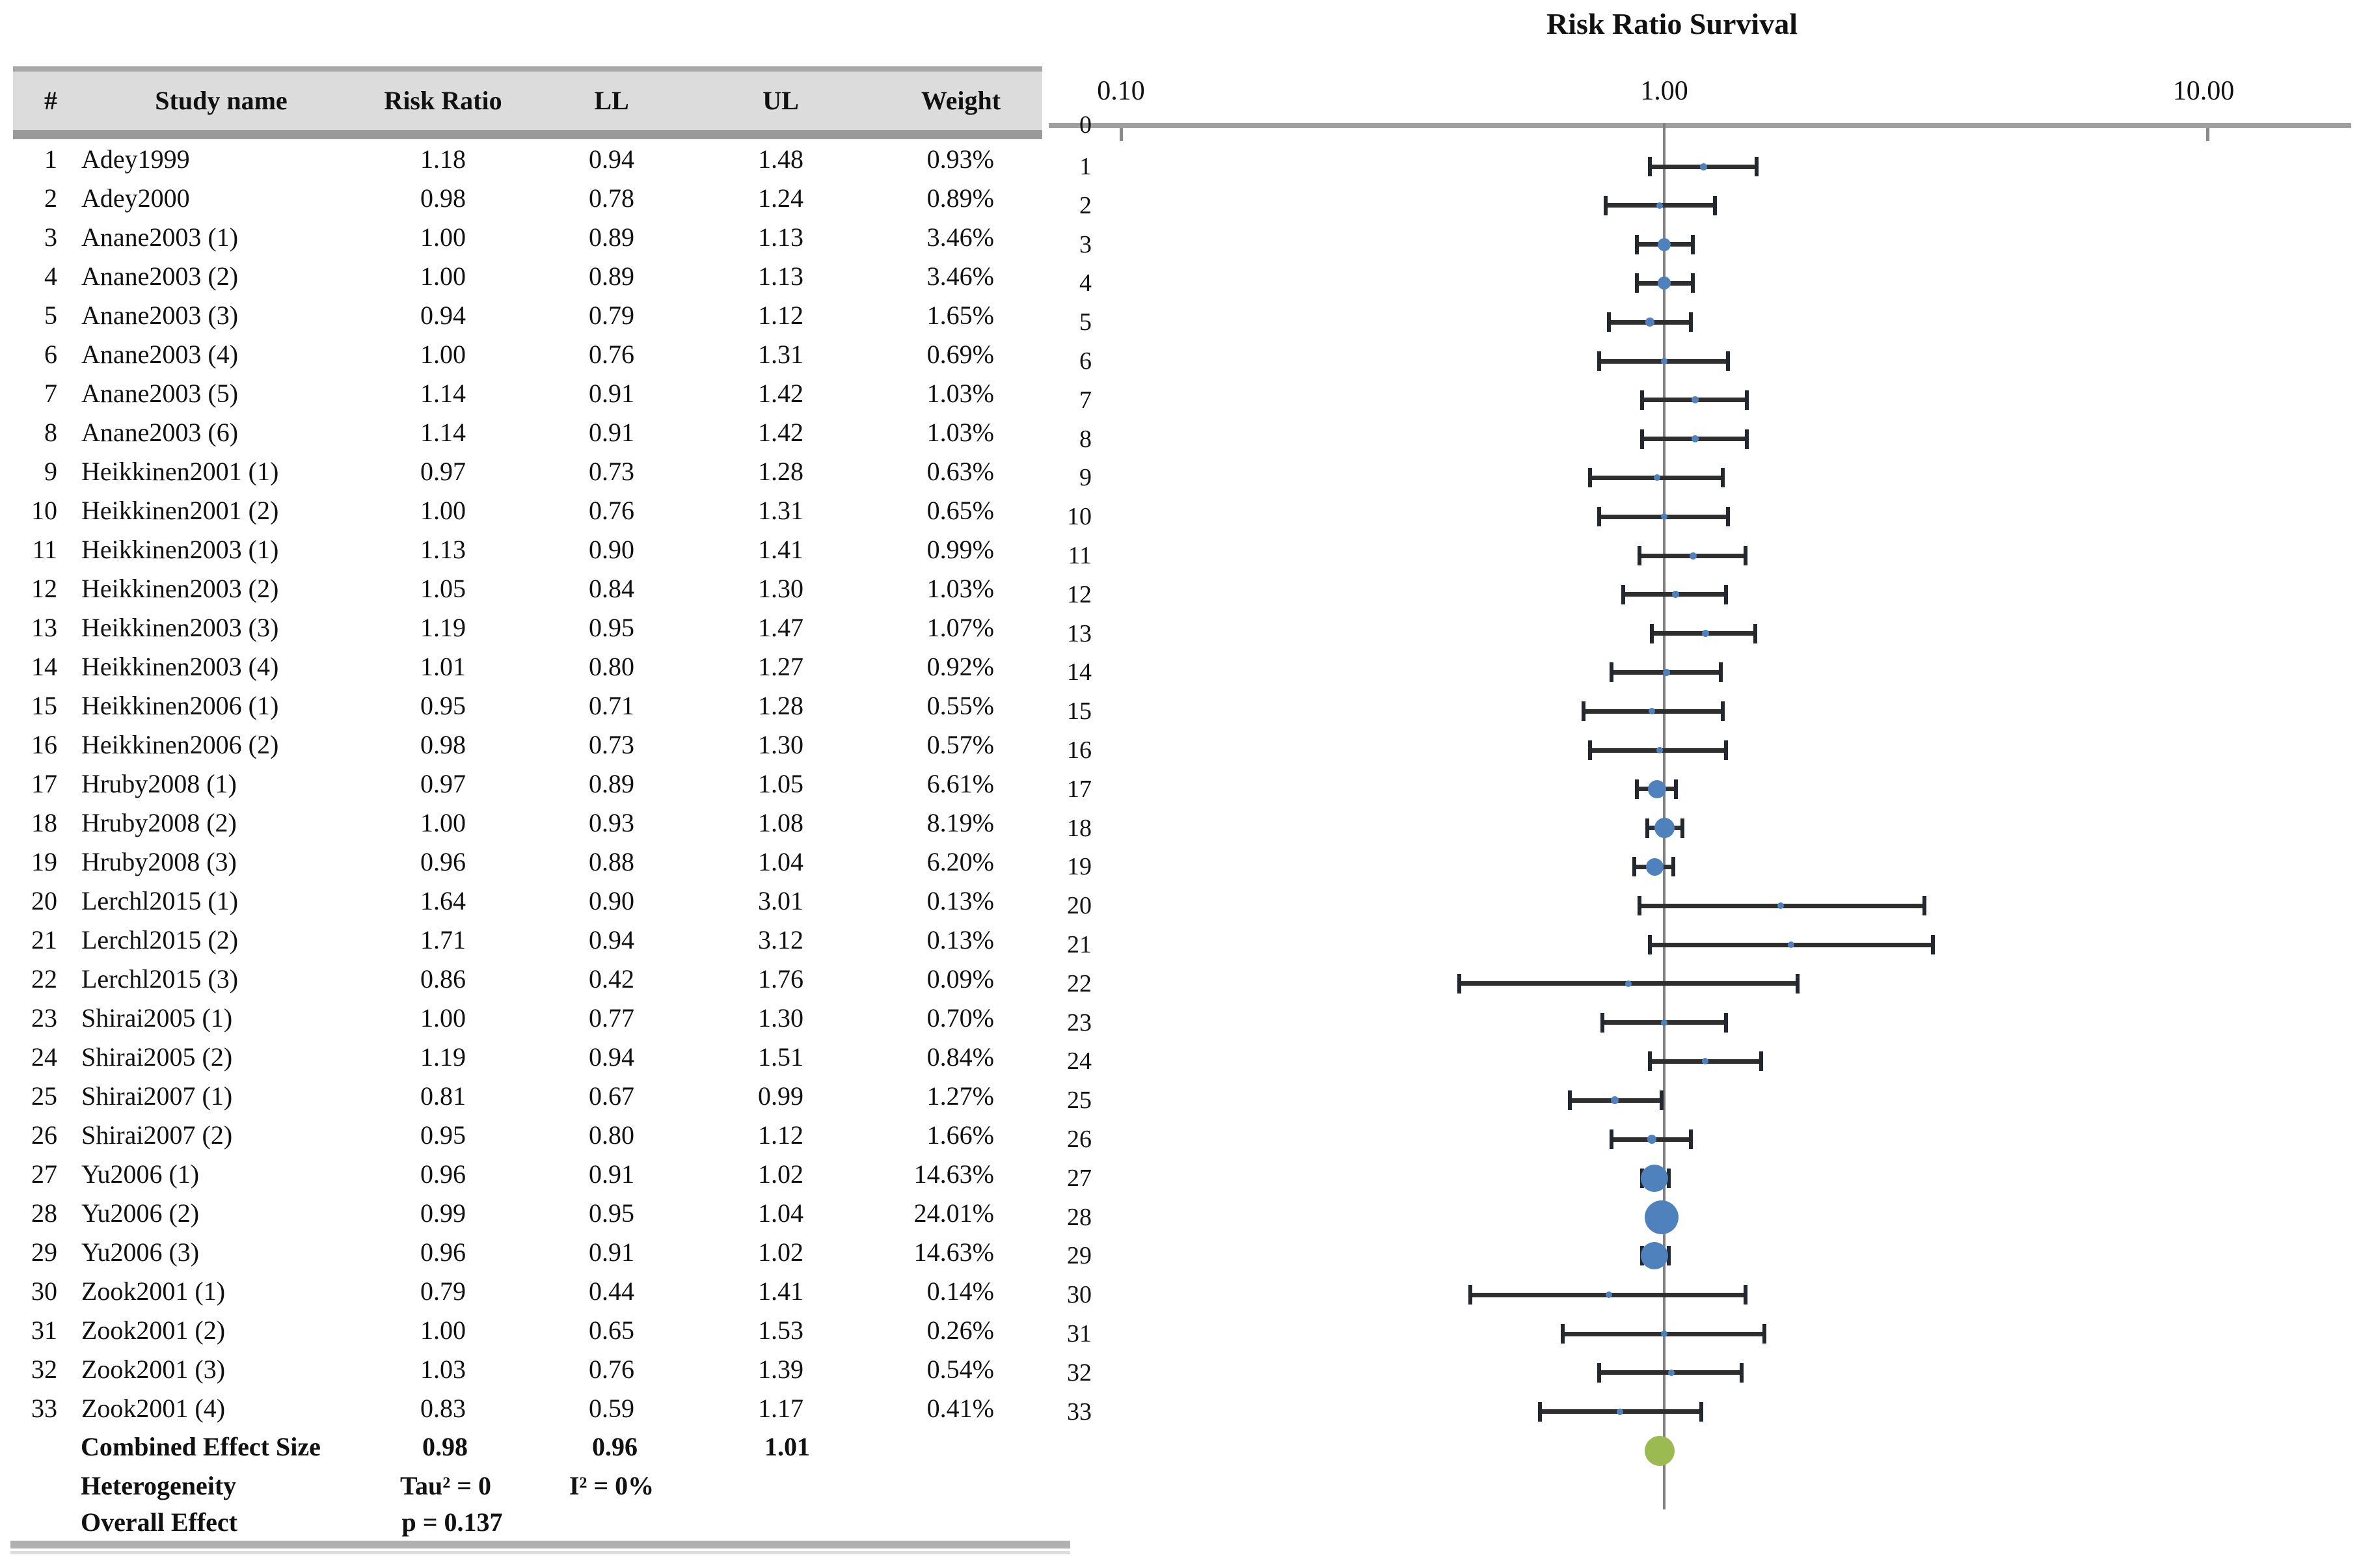 The image size is (2374, 1568). Describe the element at coordinates (44, 510) in the screenshot. I see `cell-study-number: 10` at that location.